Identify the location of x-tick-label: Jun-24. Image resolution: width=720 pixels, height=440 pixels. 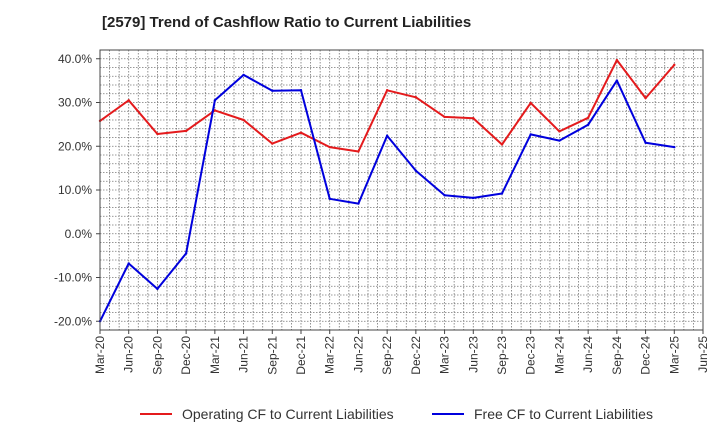
(588, 354).